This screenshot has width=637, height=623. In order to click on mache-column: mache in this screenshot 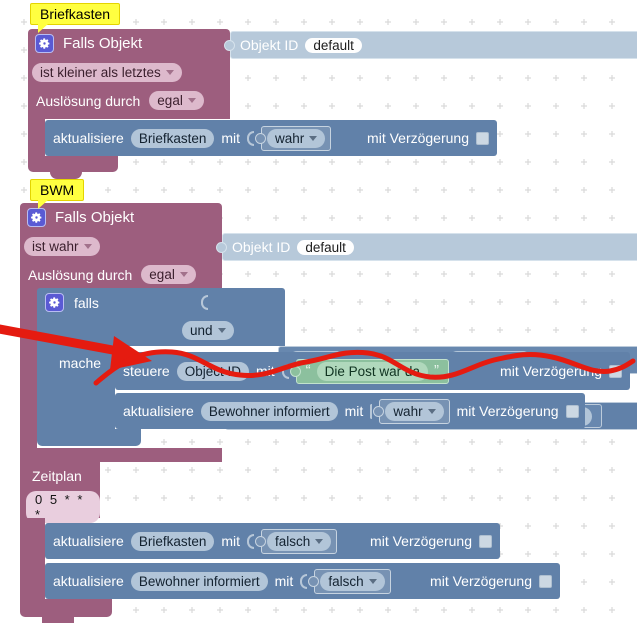, I will do `click(76, 388)`.